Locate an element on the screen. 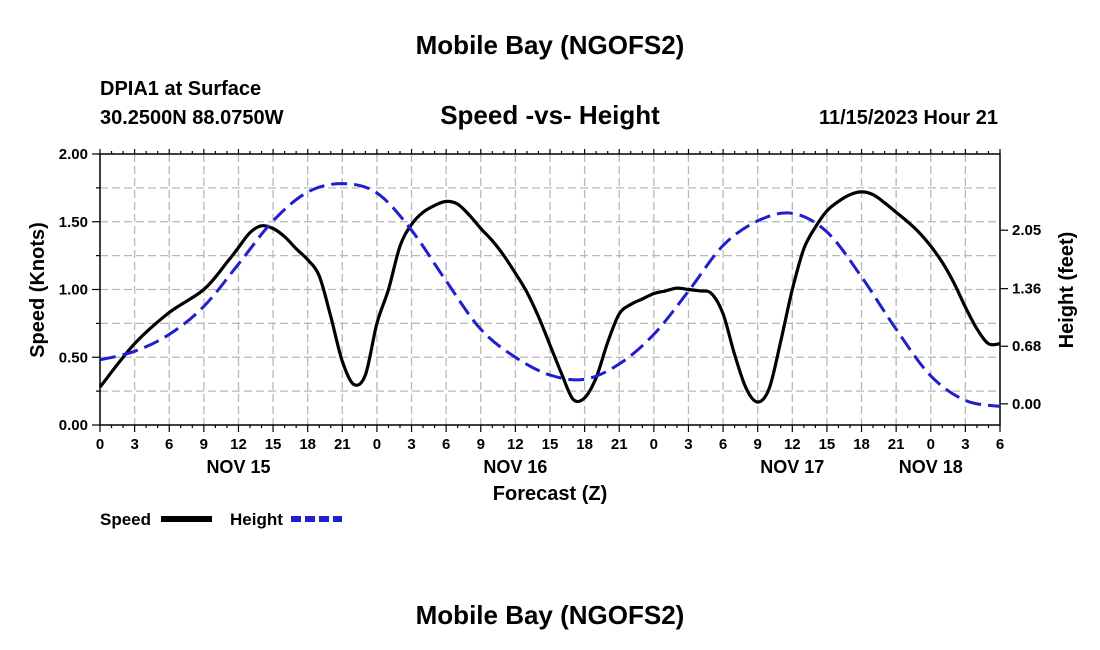 The image size is (1100, 650). right-tick-label: 2.05 is located at coordinates (1026, 230).